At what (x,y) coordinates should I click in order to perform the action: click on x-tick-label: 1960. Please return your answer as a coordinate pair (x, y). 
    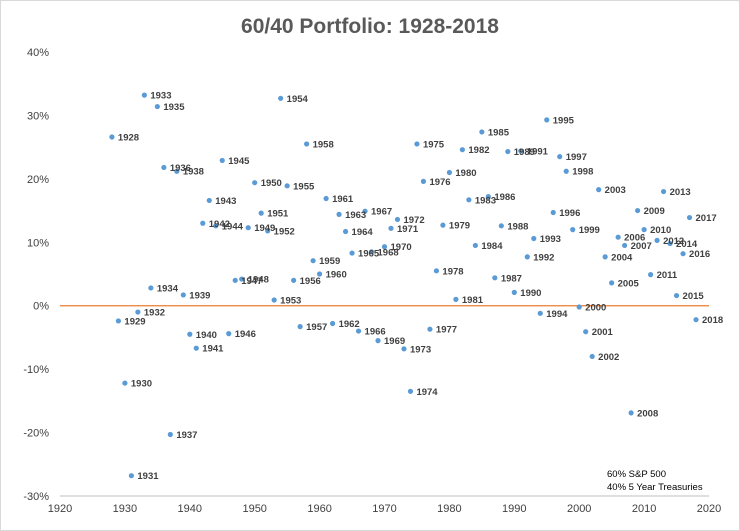
    Looking at the image, I should click on (319, 509).